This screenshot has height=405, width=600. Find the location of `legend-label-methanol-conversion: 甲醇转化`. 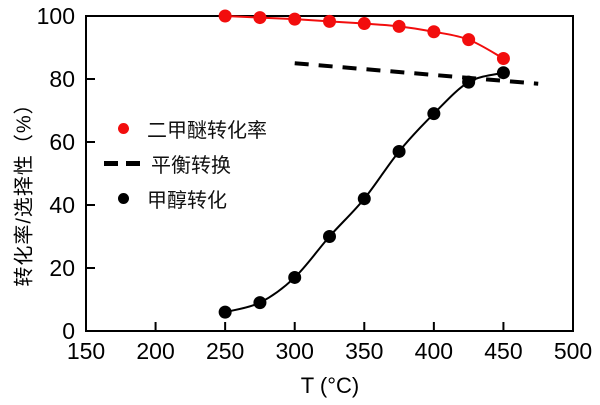

legend-label-methanol-conversion: 甲醇转化 is located at coordinates (187, 200).